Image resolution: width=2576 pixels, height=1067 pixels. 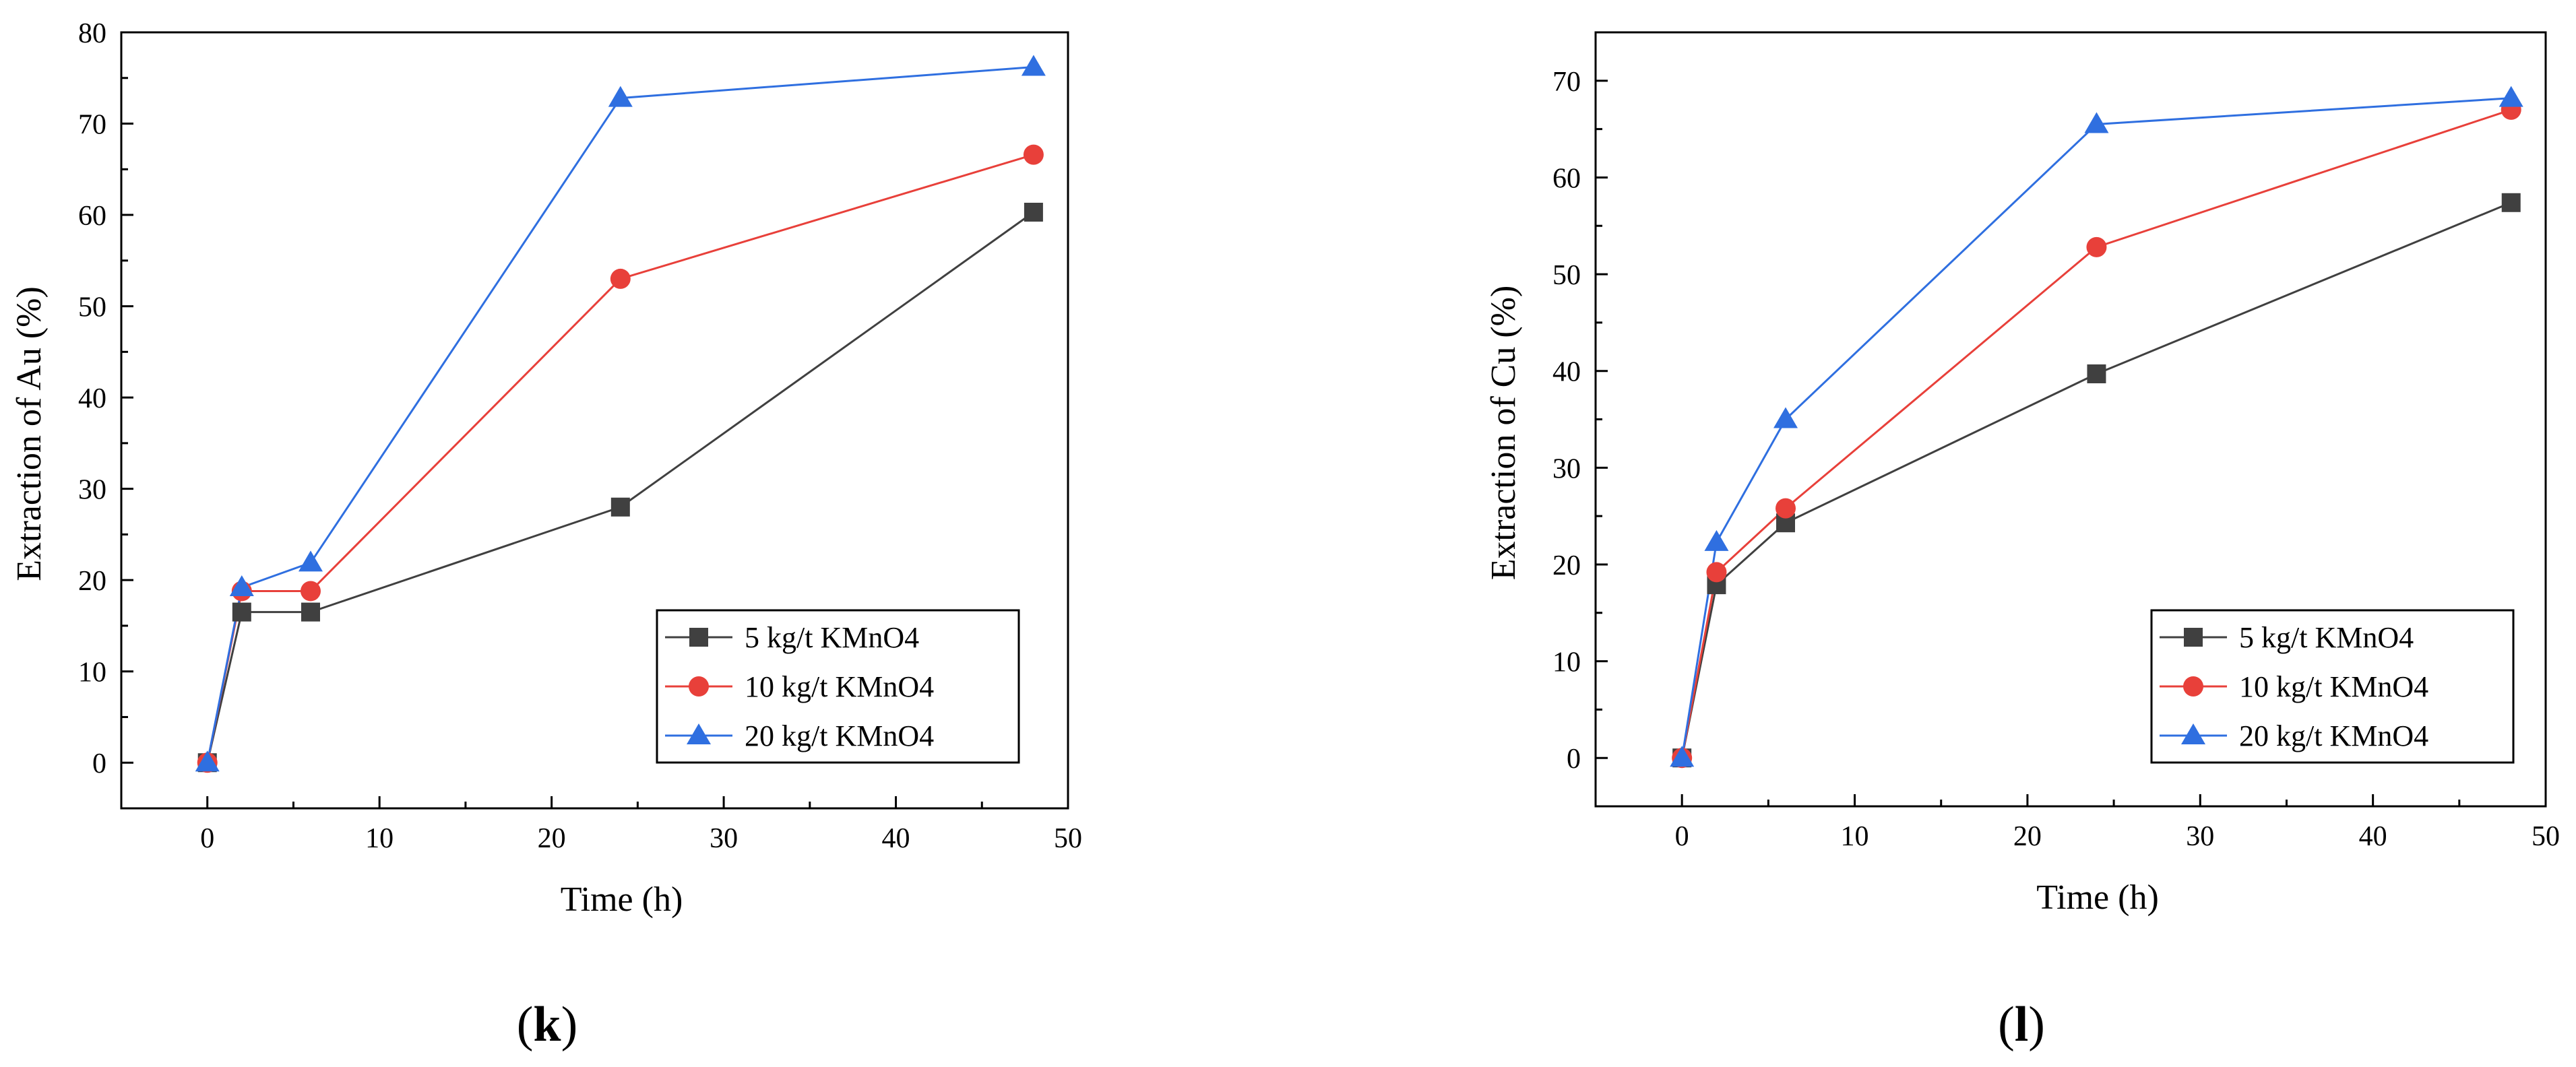 I want to click on y-tick-label: 80, so click(x=92, y=33).